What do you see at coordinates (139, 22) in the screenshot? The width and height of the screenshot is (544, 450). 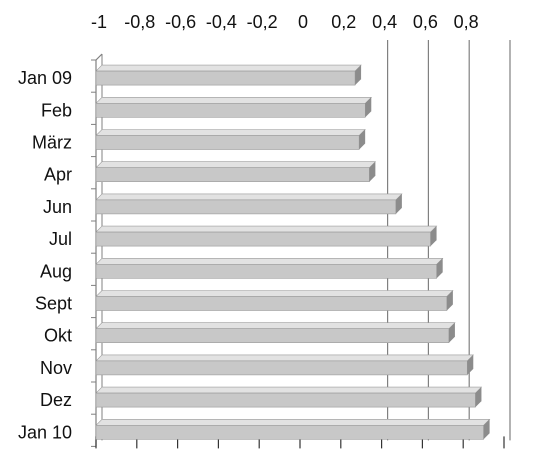 I see `x-tick-label: -0,8` at bounding box center [139, 22].